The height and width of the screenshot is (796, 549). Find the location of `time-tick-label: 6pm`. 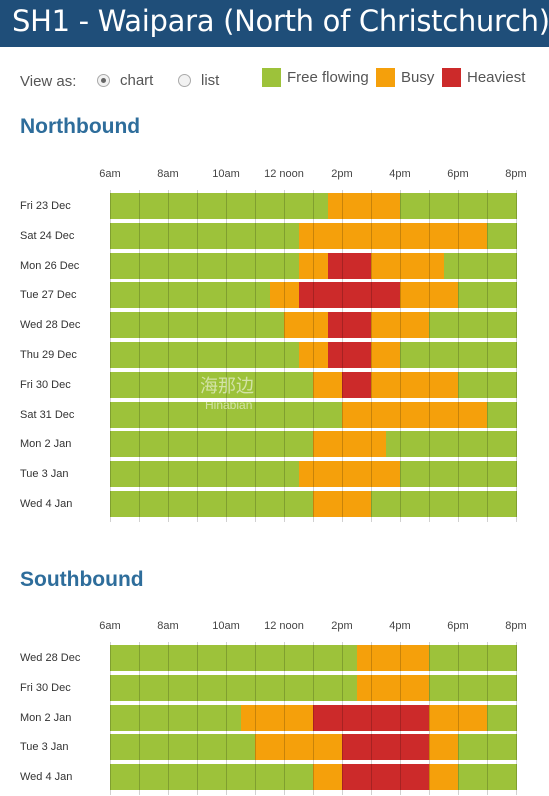

time-tick-label: 6pm is located at coordinates (458, 174).